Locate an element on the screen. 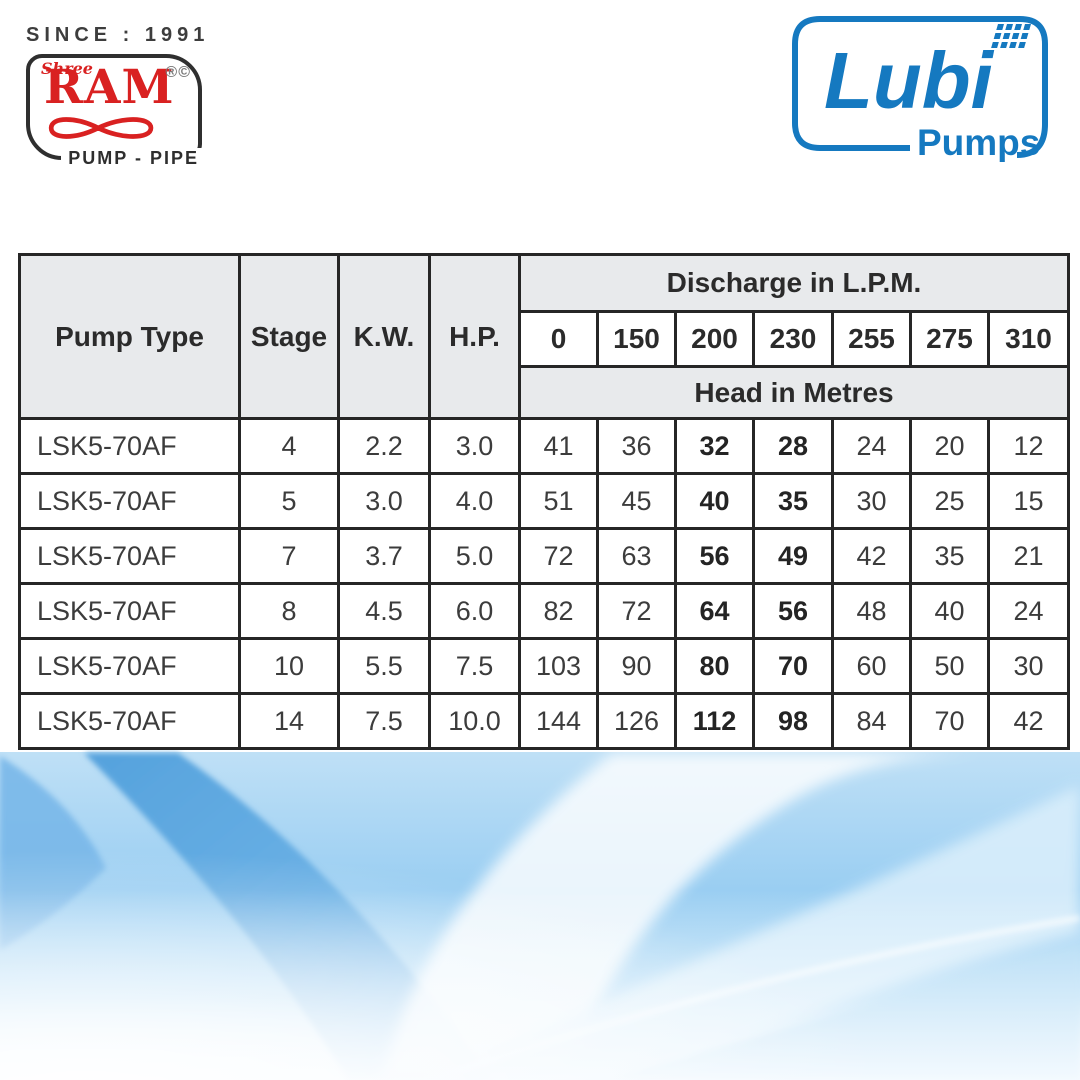  header-stage: Stage is located at coordinates (289, 336).